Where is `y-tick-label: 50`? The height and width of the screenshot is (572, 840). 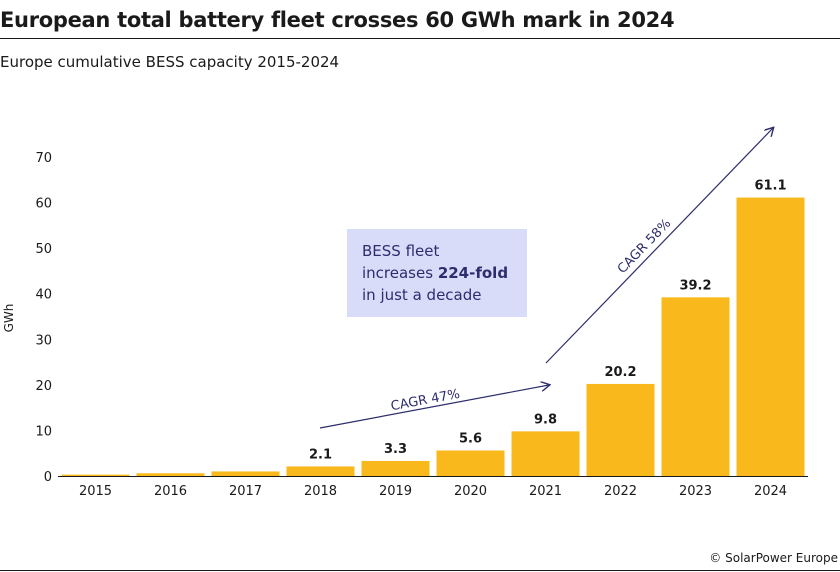 y-tick-label: 50 is located at coordinates (43, 249).